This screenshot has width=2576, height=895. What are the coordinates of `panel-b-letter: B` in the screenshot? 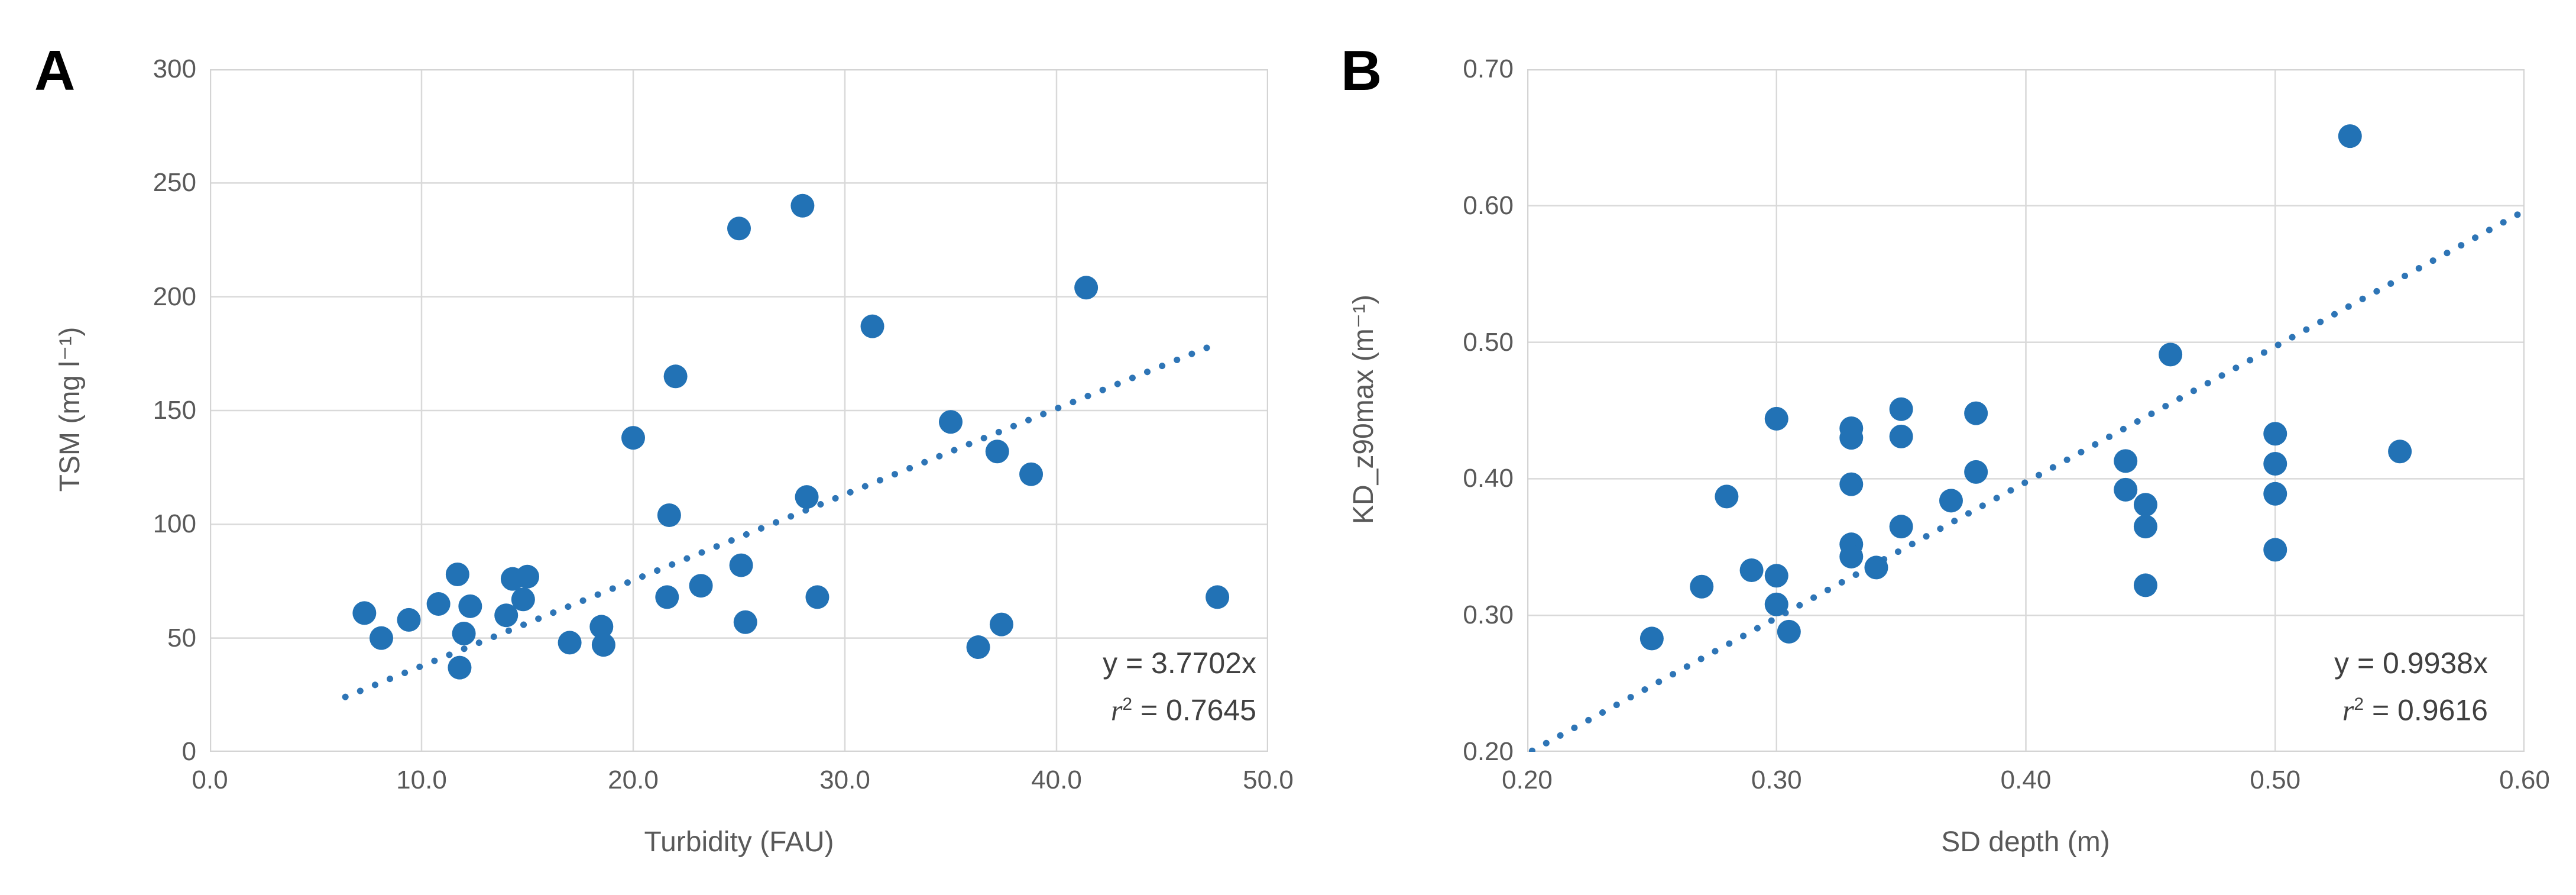 It's located at (1361, 70).